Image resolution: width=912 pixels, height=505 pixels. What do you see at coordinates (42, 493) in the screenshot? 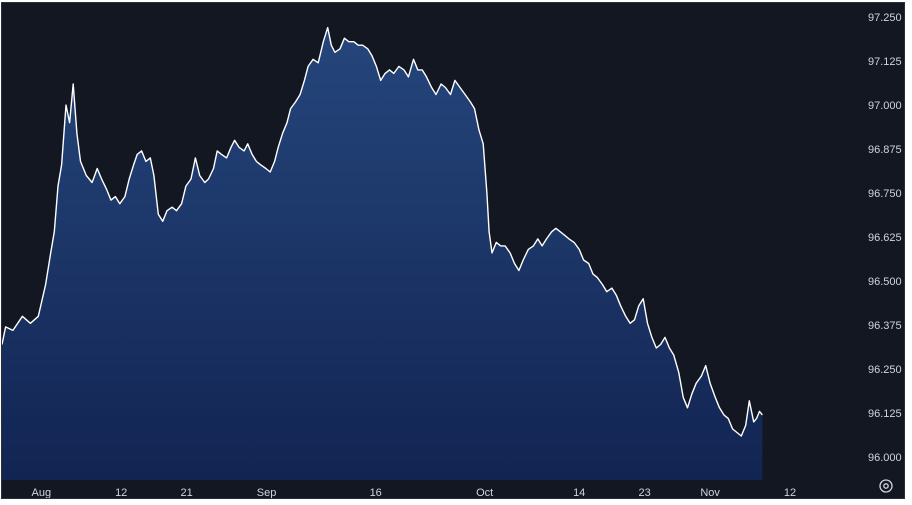
I see `x-tick-label: Aug` at bounding box center [42, 493].